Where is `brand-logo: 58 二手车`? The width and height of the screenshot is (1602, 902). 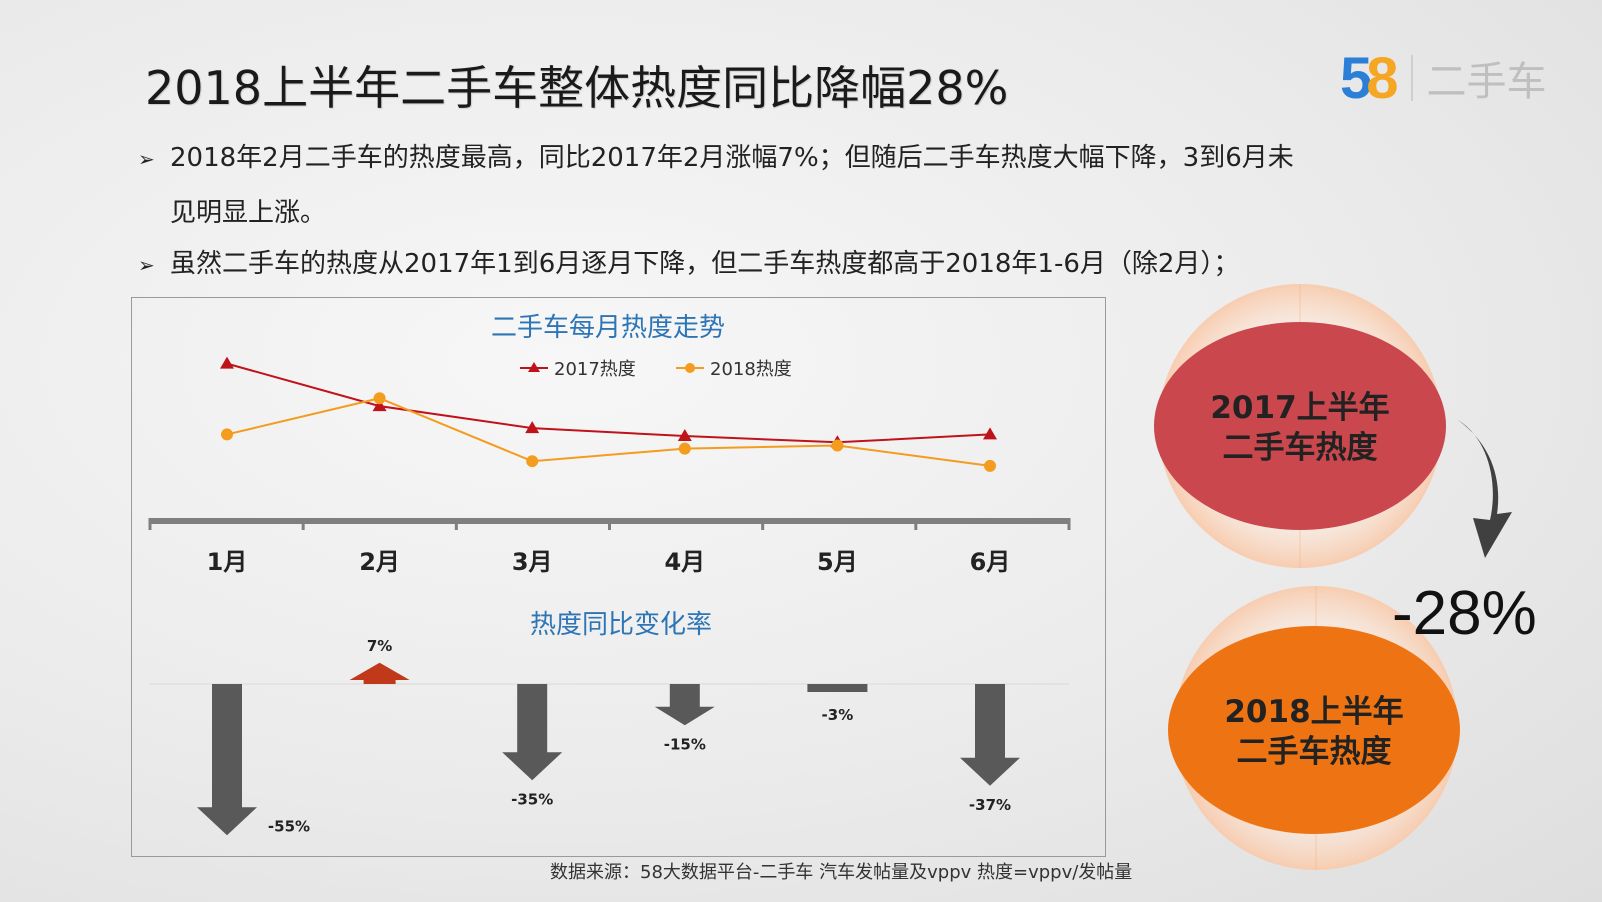 brand-logo: 58 二手车 is located at coordinates (1443, 78).